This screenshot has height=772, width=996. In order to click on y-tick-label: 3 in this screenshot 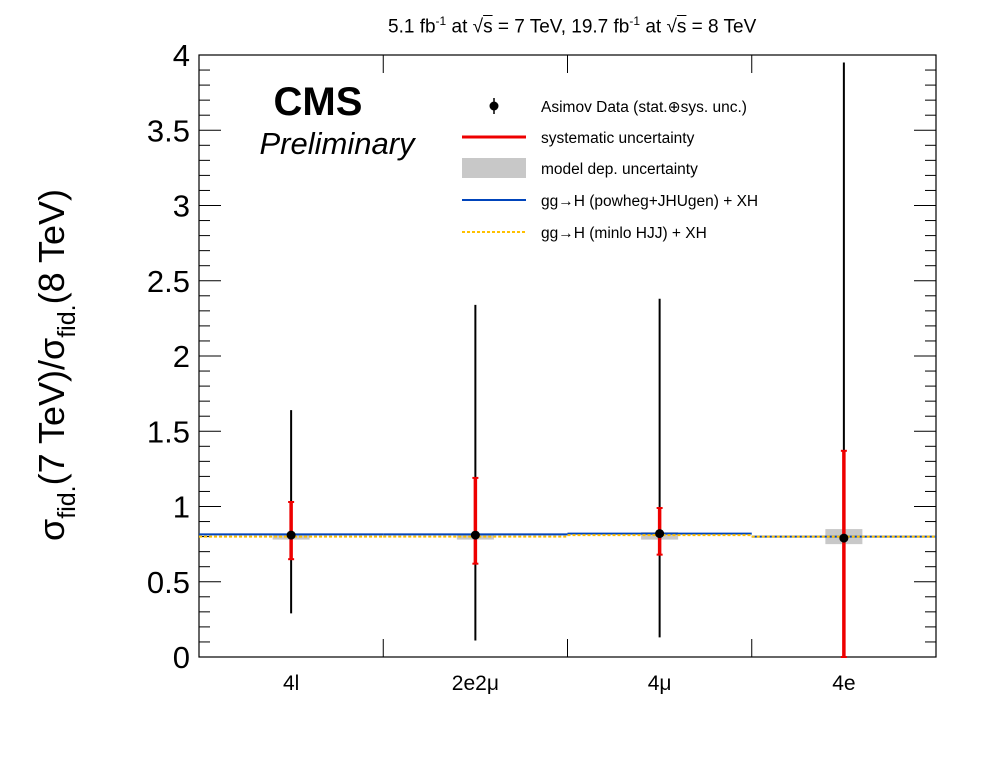, I will do `click(181, 206)`.